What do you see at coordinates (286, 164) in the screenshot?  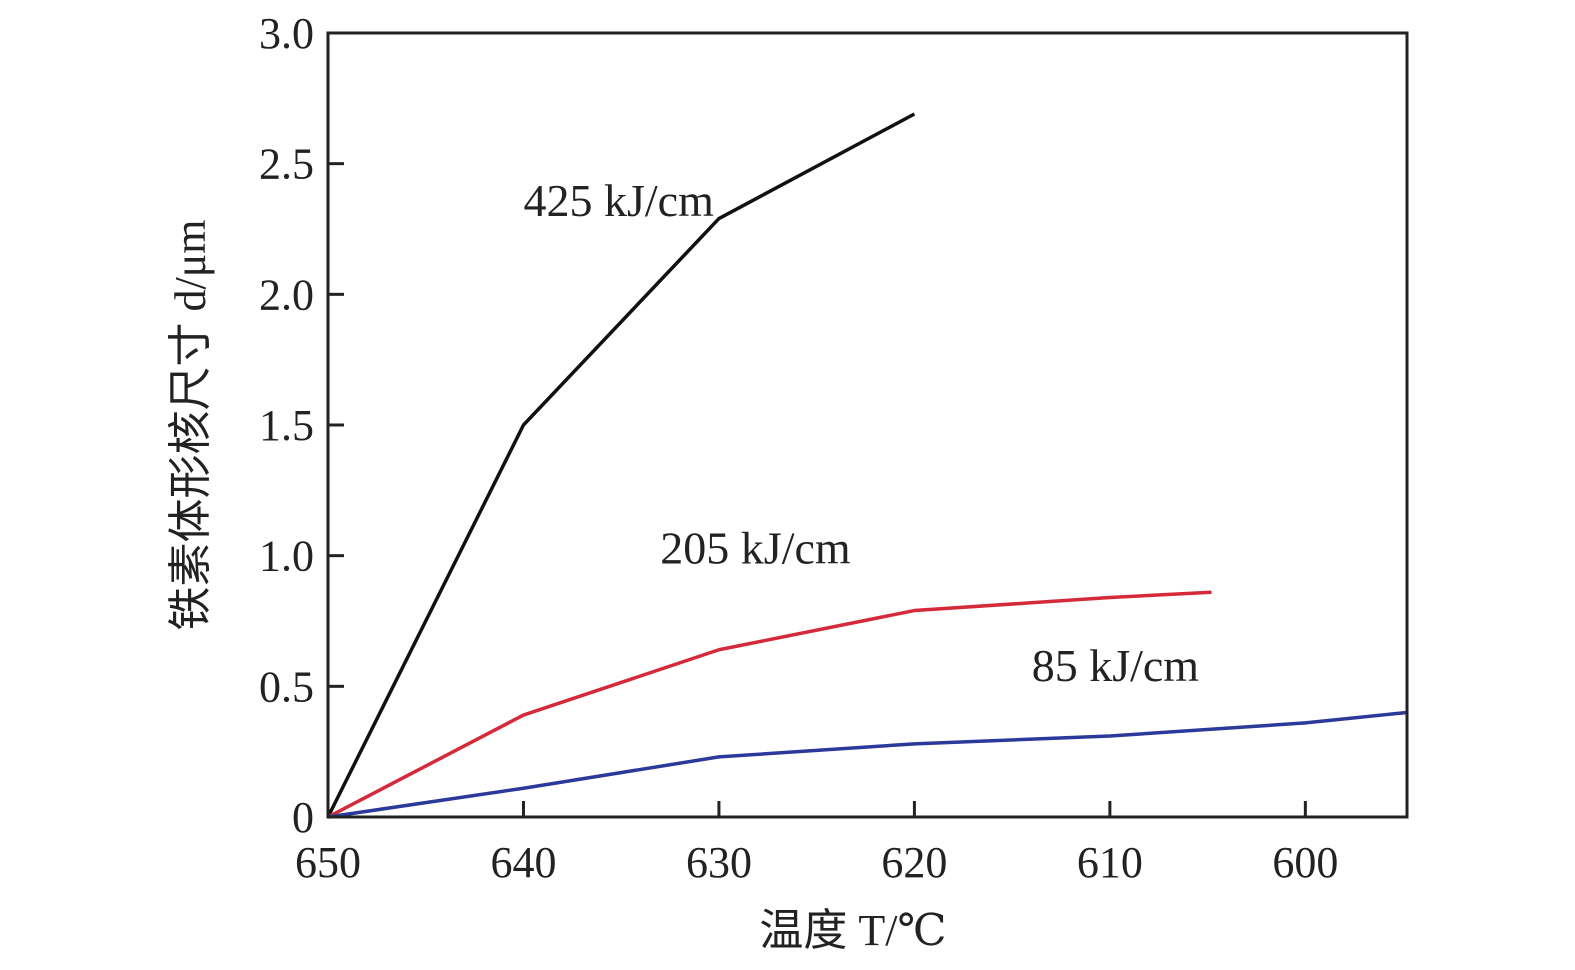 I see `y-tick-label: 2.5` at bounding box center [286, 164].